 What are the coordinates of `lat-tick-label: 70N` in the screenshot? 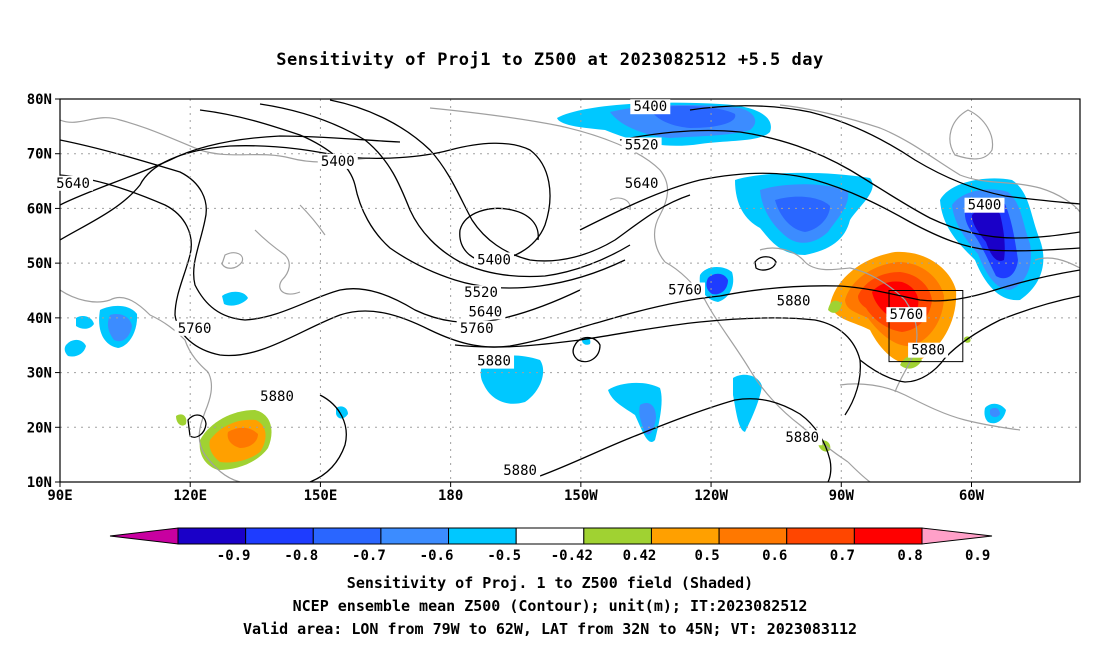 It's located at (39, 155).